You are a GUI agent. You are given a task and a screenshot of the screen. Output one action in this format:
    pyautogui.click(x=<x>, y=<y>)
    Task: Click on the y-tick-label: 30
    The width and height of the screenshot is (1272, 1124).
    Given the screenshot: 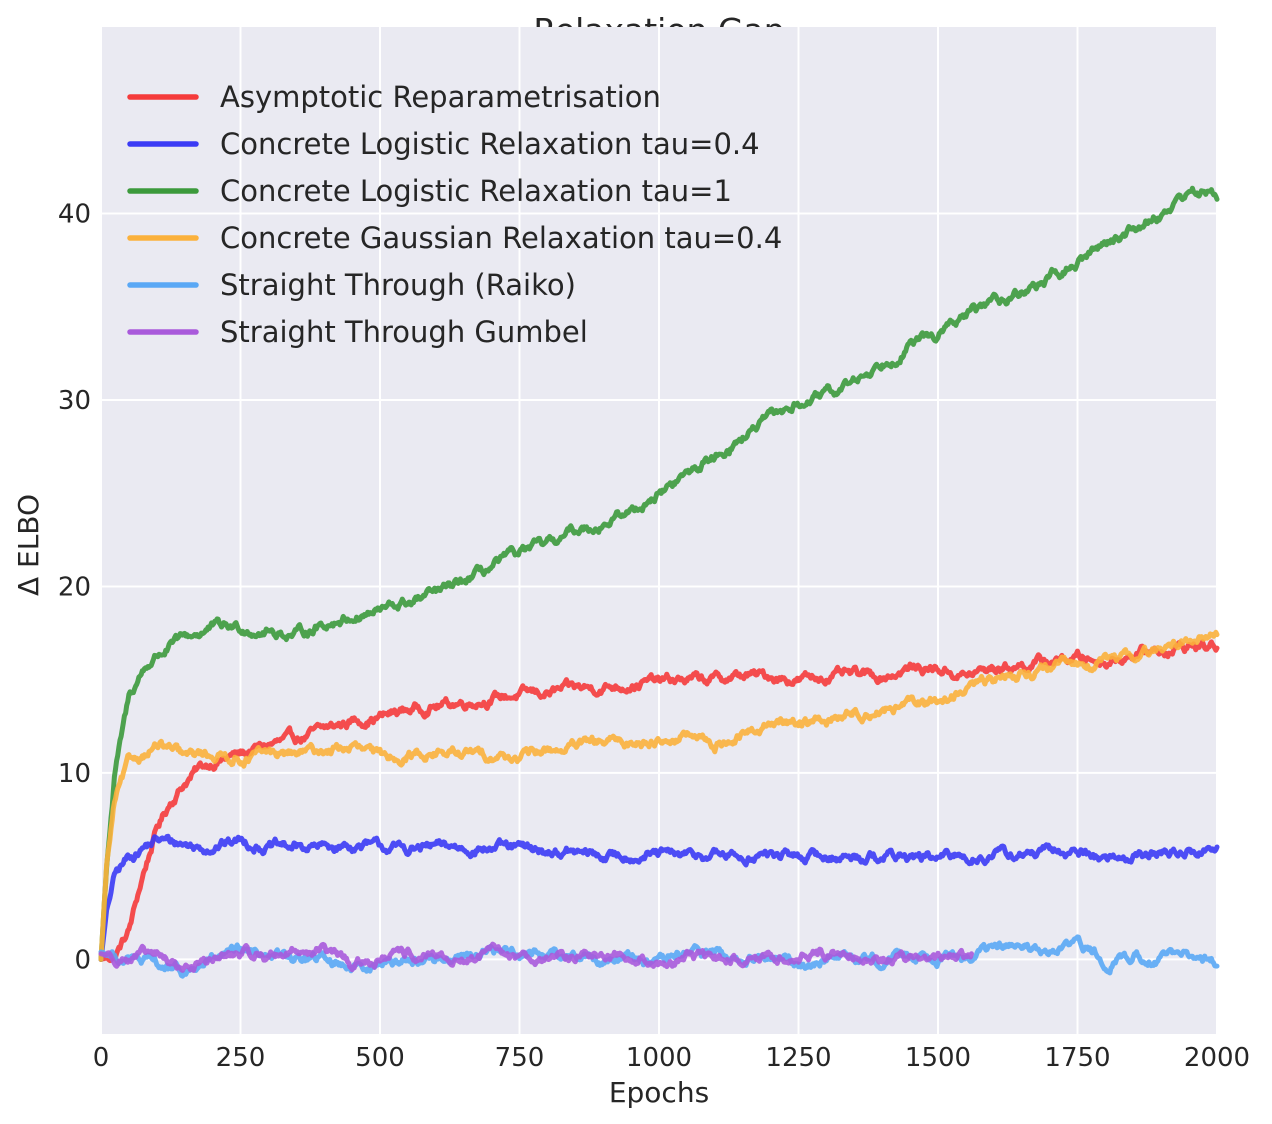 What is the action you would take?
    pyautogui.click(x=74, y=401)
    